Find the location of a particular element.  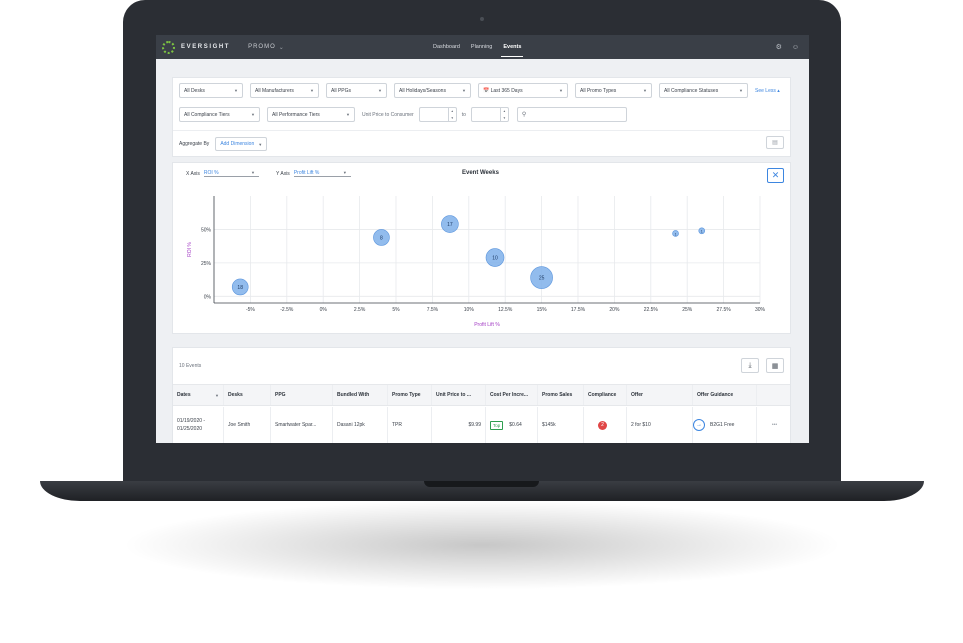

cell-dates: 01/19/2020 - 01/25/2020 is located at coordinates (198, 425).